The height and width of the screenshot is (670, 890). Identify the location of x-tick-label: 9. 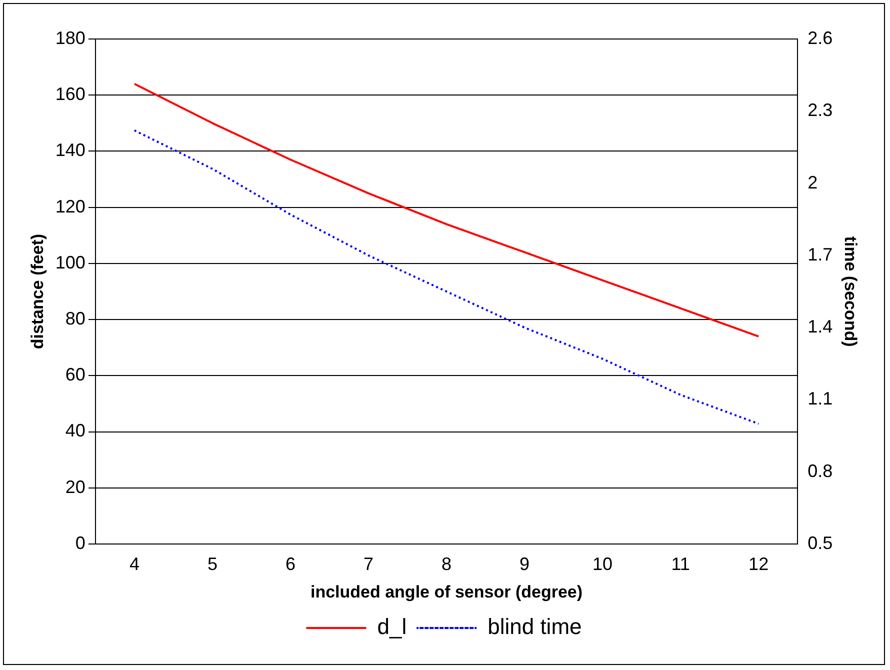
(525, 564).